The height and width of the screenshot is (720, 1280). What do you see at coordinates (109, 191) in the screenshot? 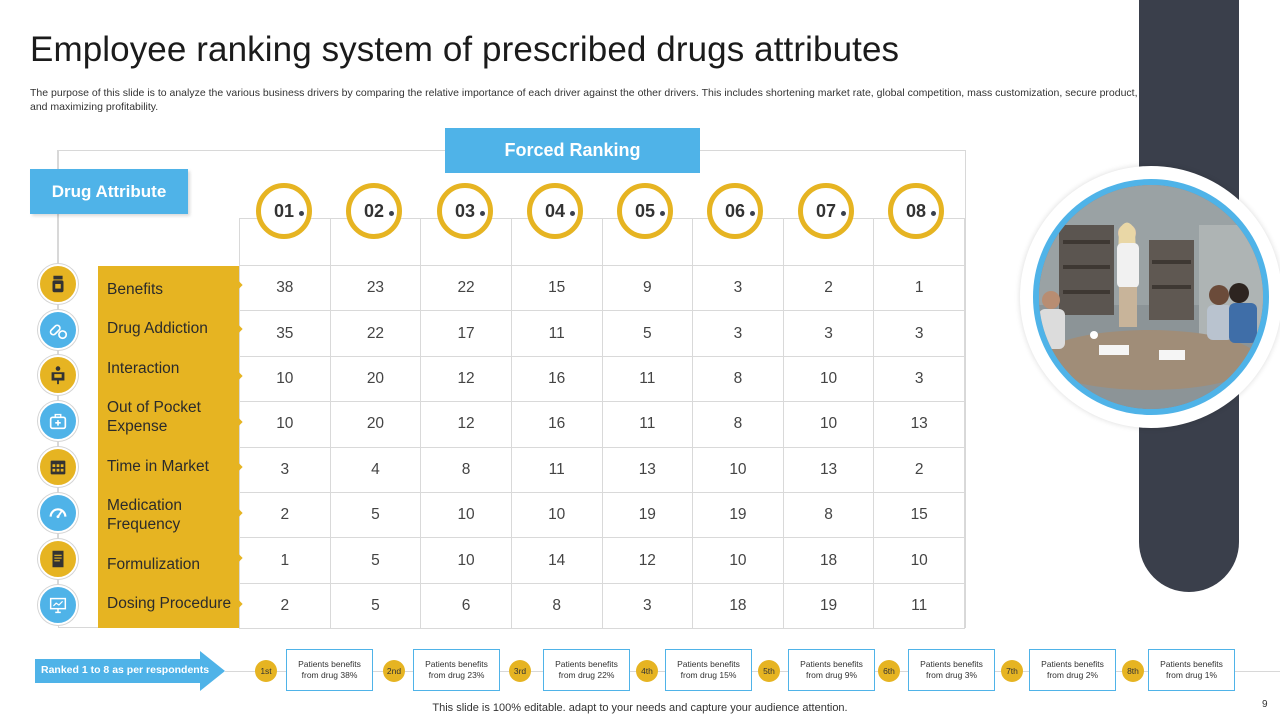
I see `drug-attribute-header: Drug Attribute` at bounding box center [109, 191].